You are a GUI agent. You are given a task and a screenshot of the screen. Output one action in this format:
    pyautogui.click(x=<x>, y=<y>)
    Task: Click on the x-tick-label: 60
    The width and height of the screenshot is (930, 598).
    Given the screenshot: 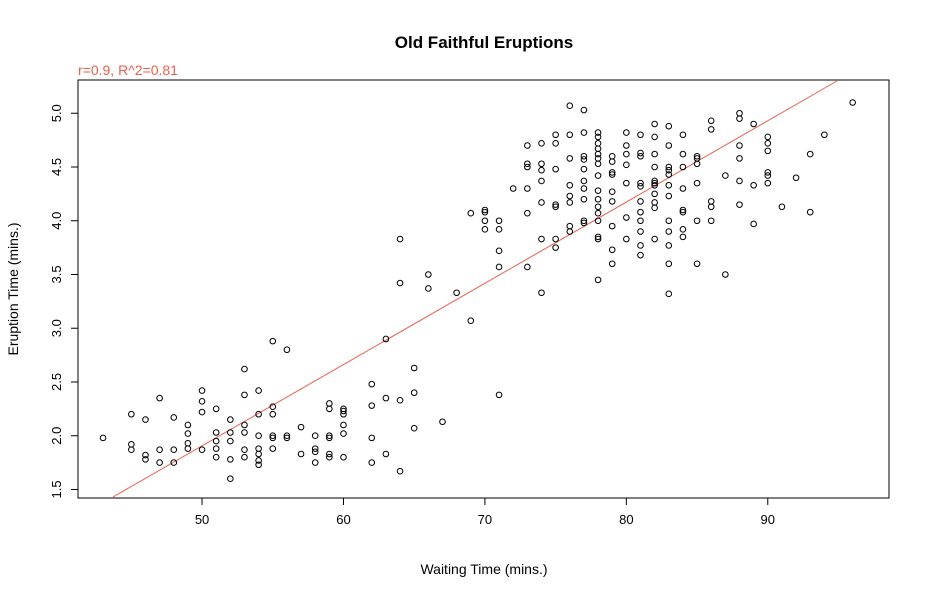 What is the action you would take?
    pyautogui.click(x=343, y=519)
    